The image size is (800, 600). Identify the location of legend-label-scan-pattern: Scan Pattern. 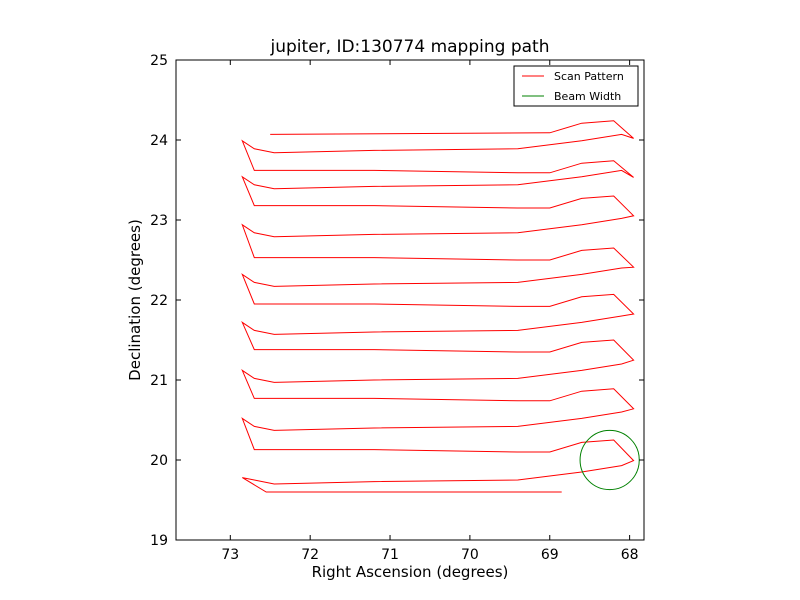
(589, 76).